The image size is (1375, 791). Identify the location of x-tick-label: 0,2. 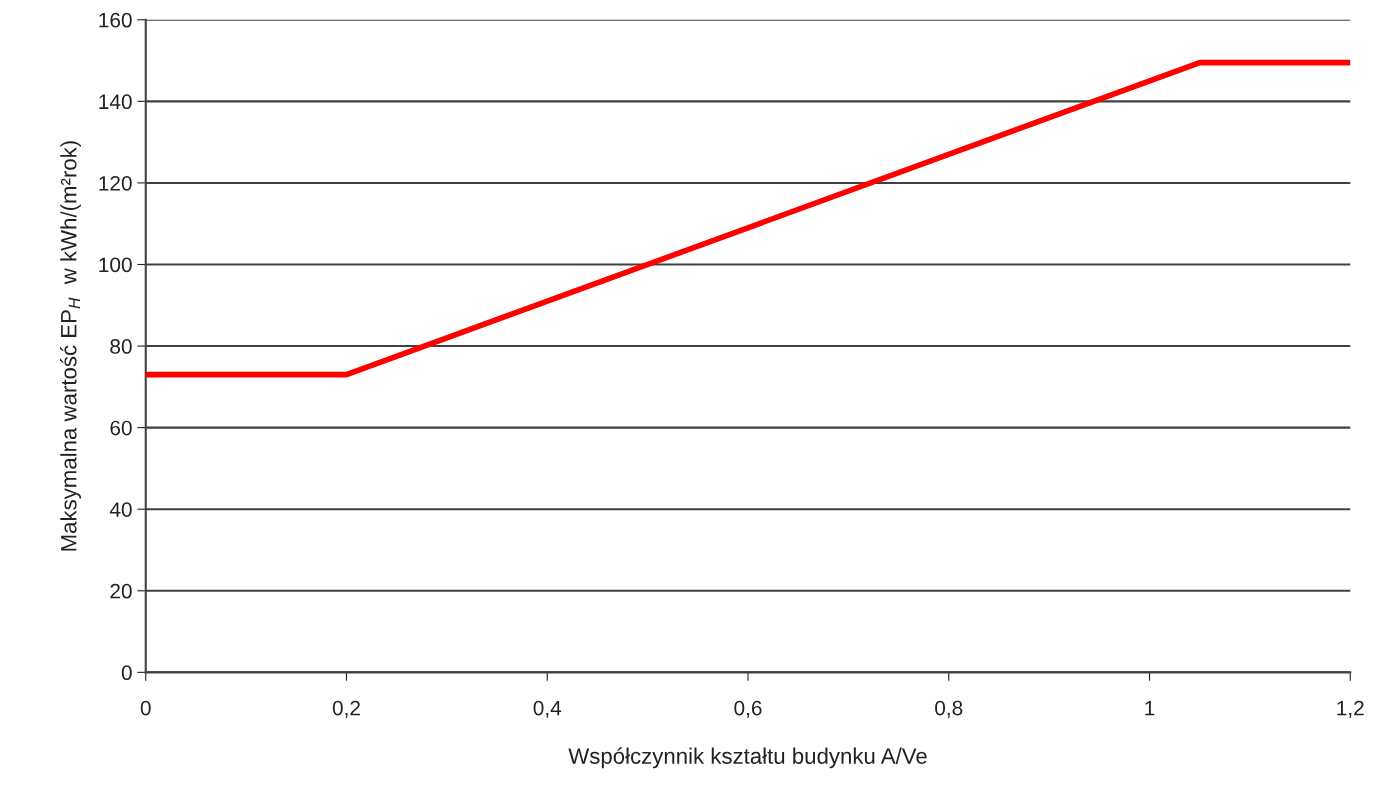
(346, 709).